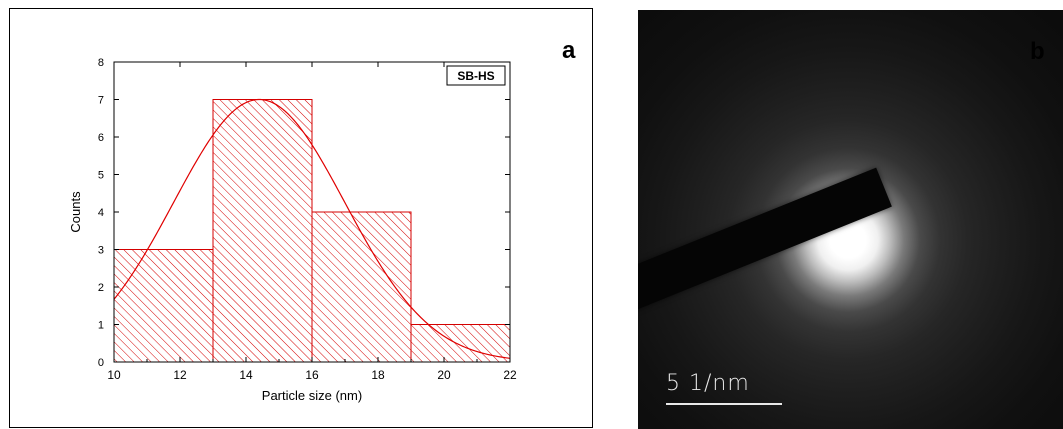 This screenshot has width=1063, height=429. I want to click on y-axis-label: Counts, so click(75, 212).